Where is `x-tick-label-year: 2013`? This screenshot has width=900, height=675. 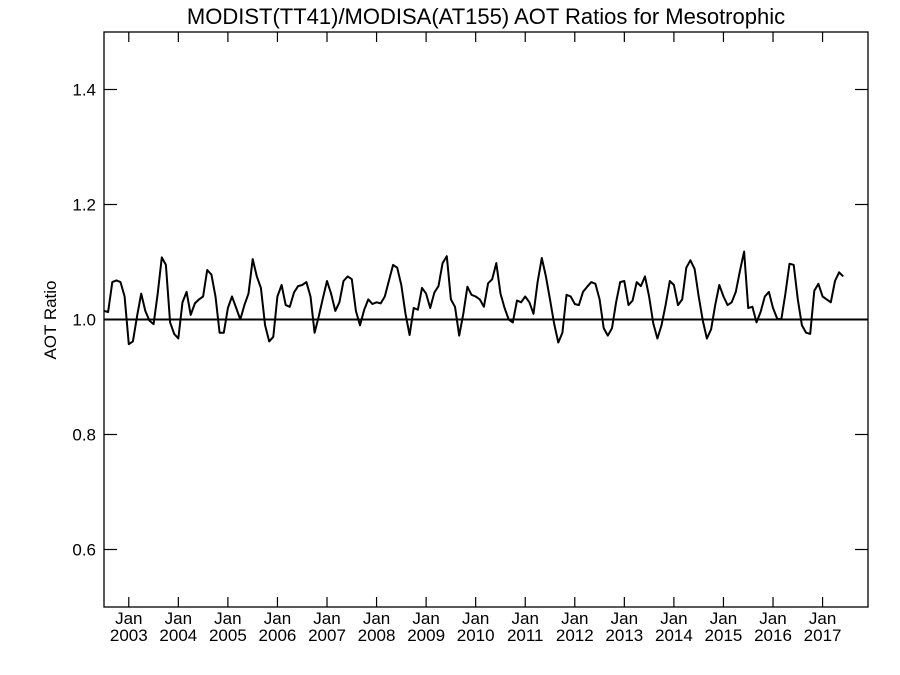 x-tick-label-year: 2013 is located at coordinates (624, 635).